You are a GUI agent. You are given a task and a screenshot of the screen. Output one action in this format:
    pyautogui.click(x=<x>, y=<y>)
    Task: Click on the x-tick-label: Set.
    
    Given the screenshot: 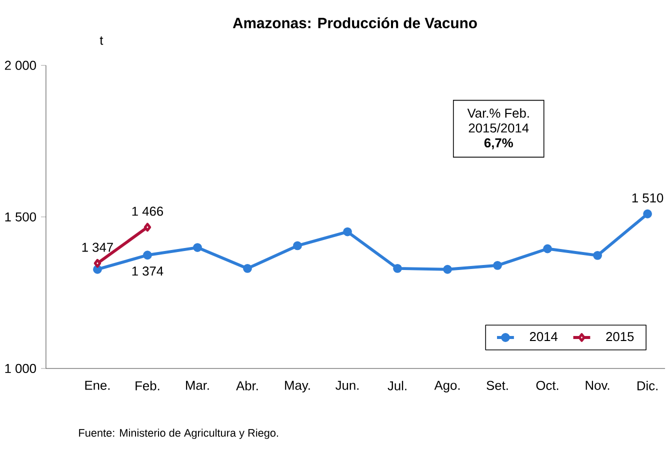 What is the action you would take?
    pyautogui.click(x=497, y=385)
    